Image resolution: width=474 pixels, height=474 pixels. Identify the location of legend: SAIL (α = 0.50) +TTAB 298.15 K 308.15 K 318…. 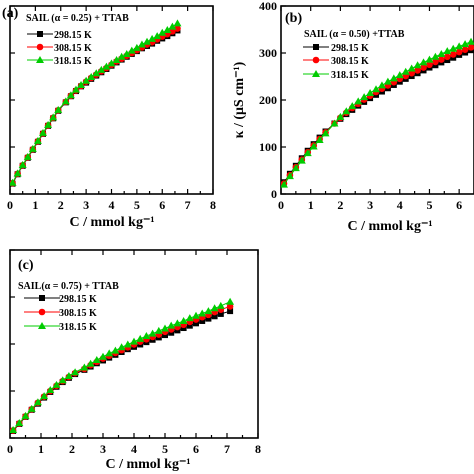
(354, 55).